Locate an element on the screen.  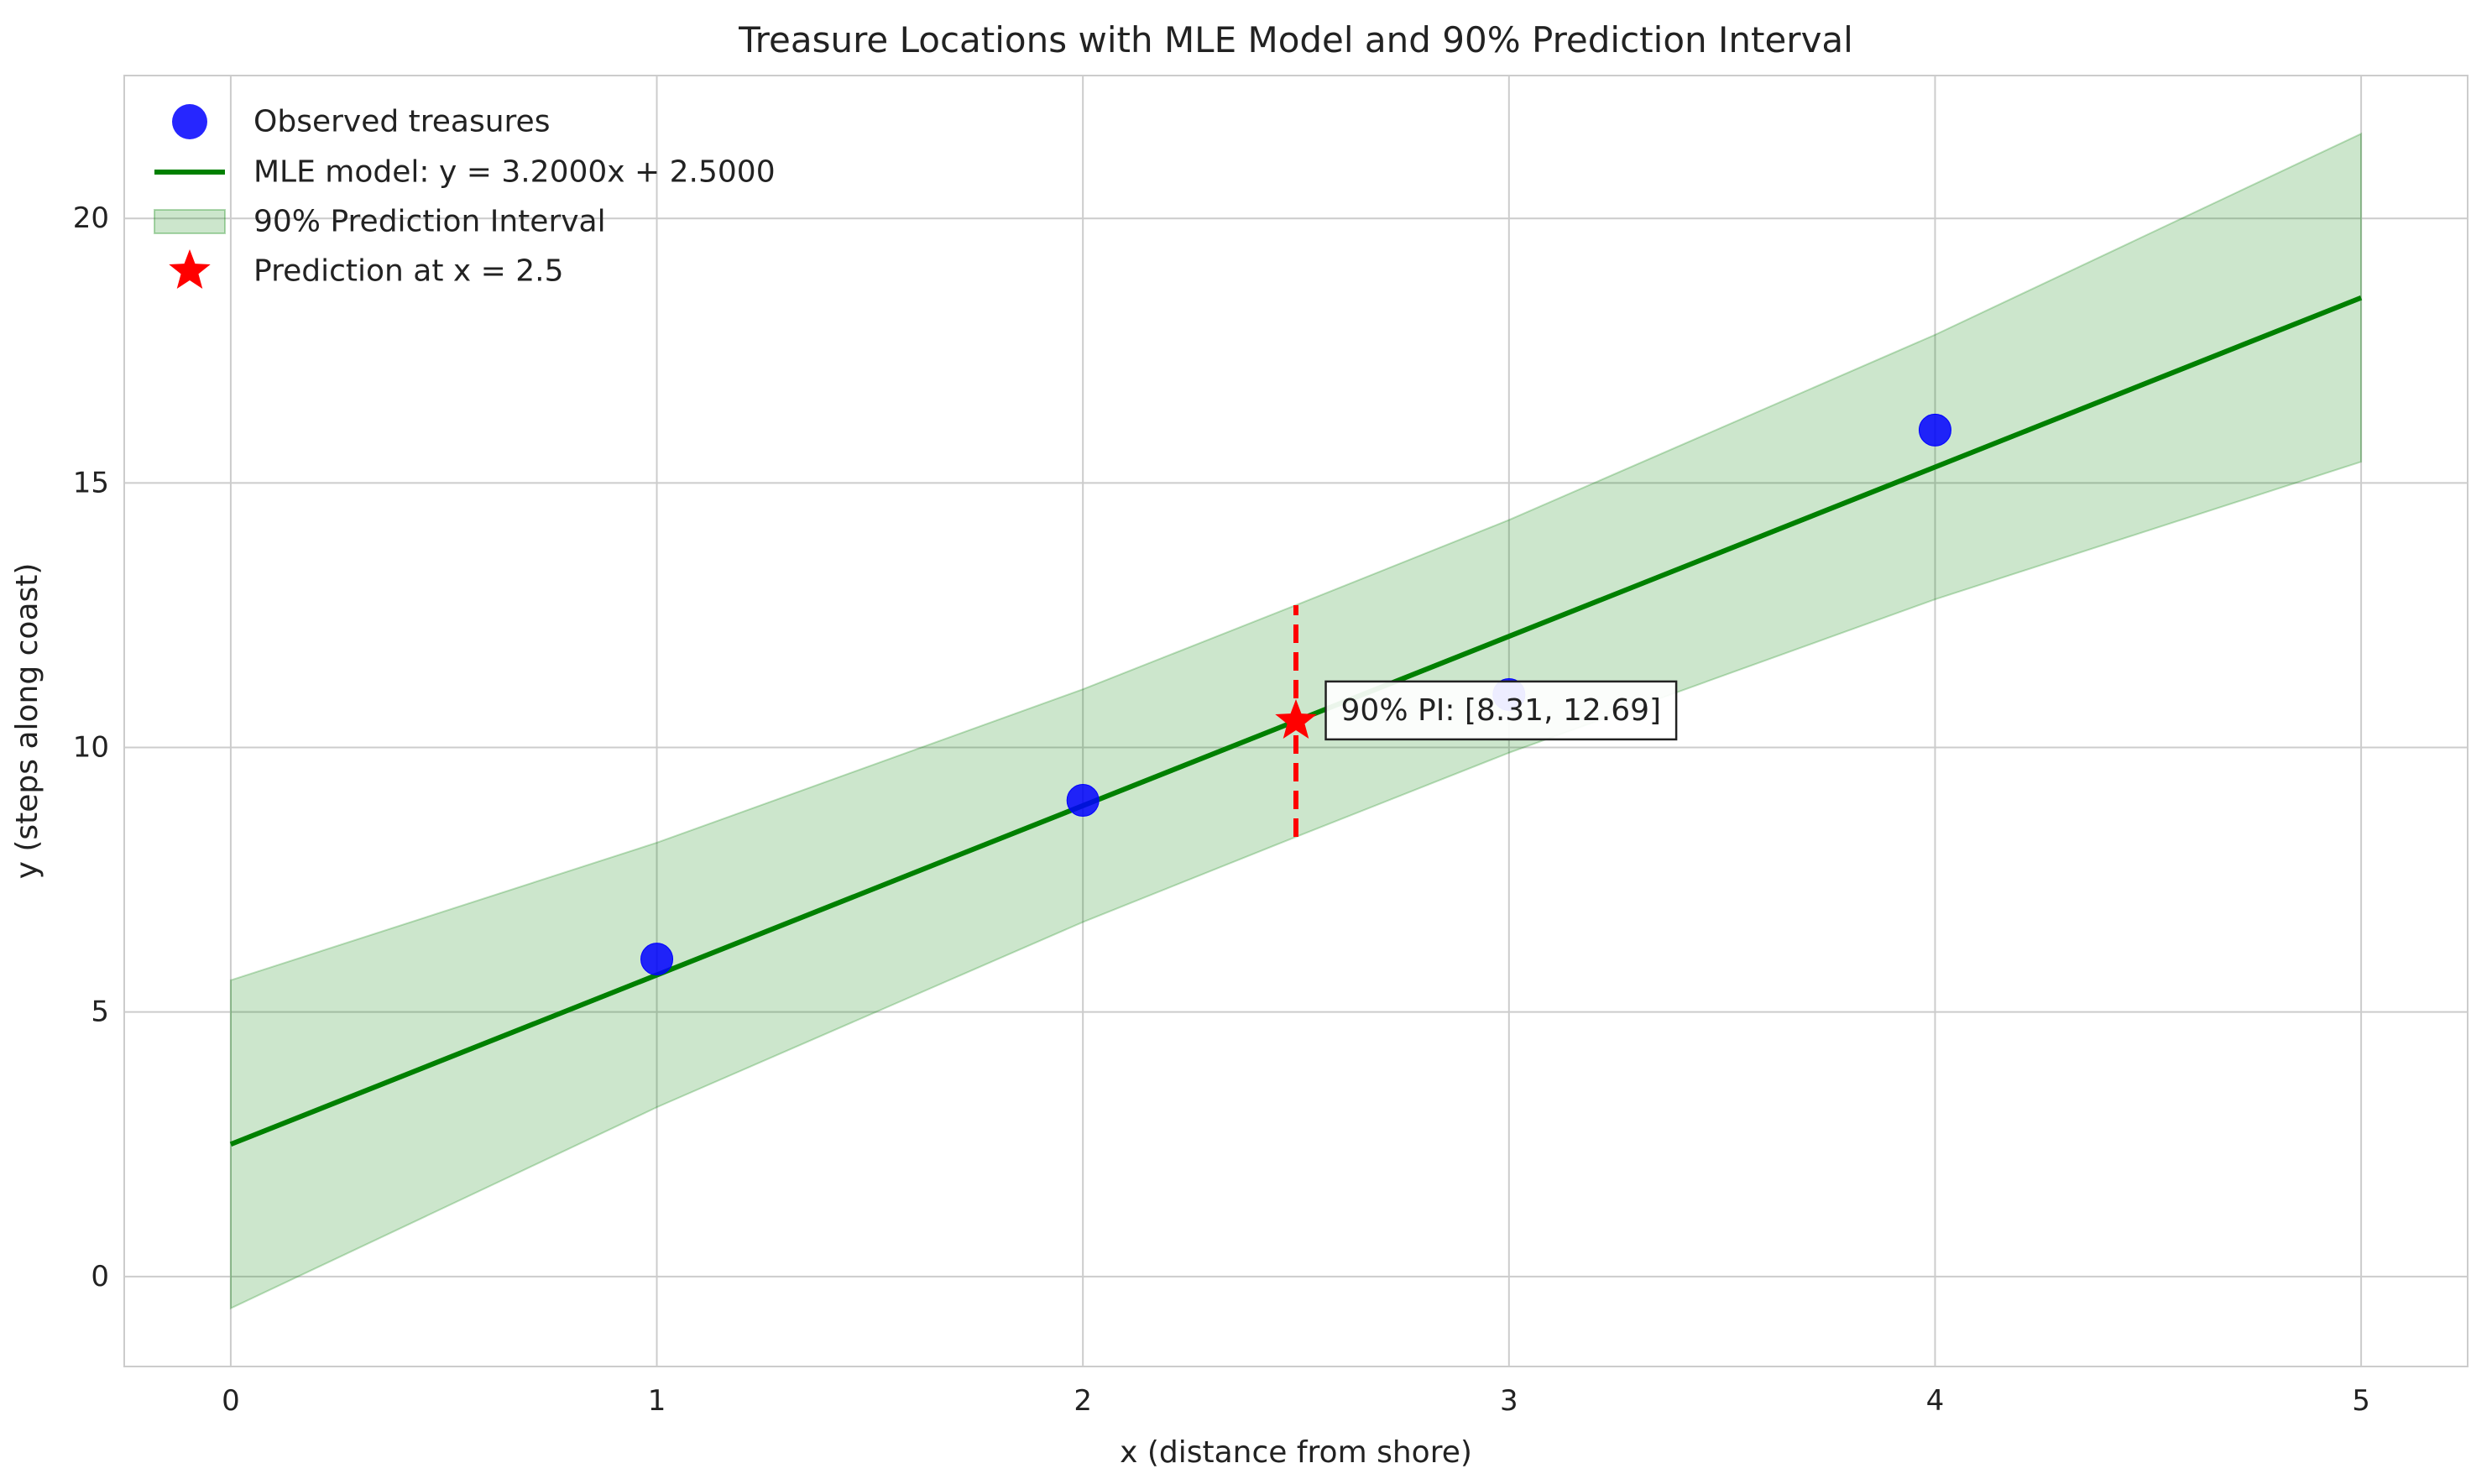
x-tick-label: 2 is located at coordinates (1083, 1401).